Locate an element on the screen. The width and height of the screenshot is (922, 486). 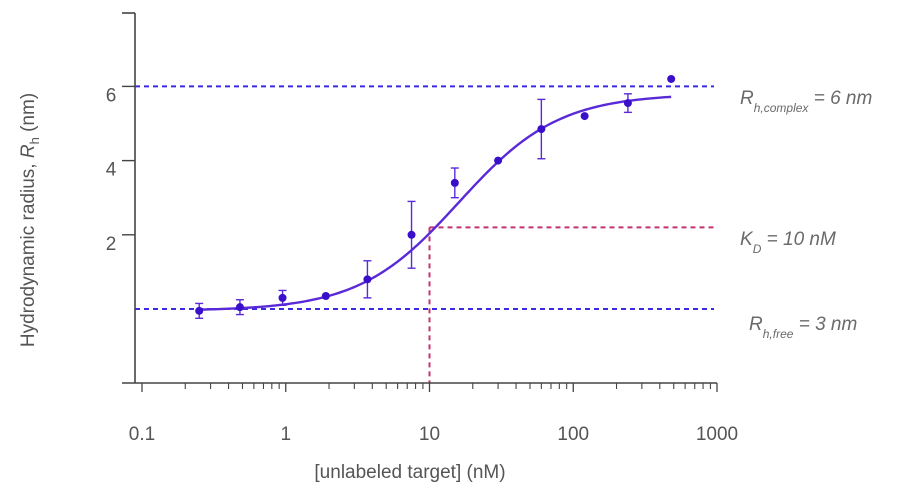
x-tick-labels: 0.1 1 10 100 1000 is located at coordinates (433, 434).